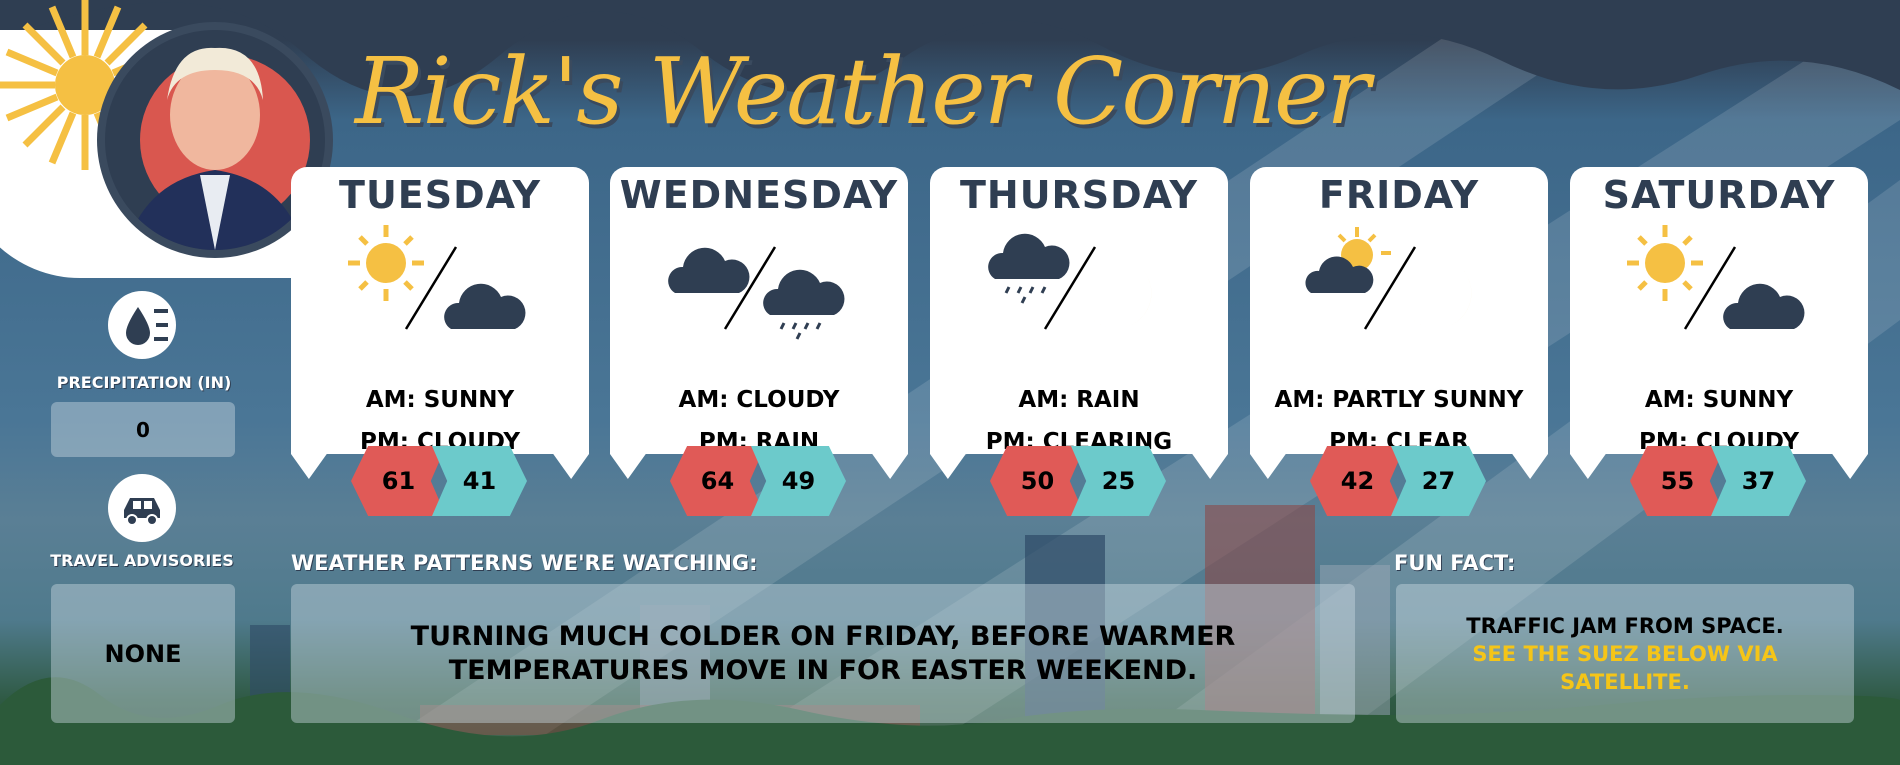 The image size is (1900, 765). I want to click on fun-fact-text: TRAFFIC JAM FROM SPACE., so click(1625, 625).